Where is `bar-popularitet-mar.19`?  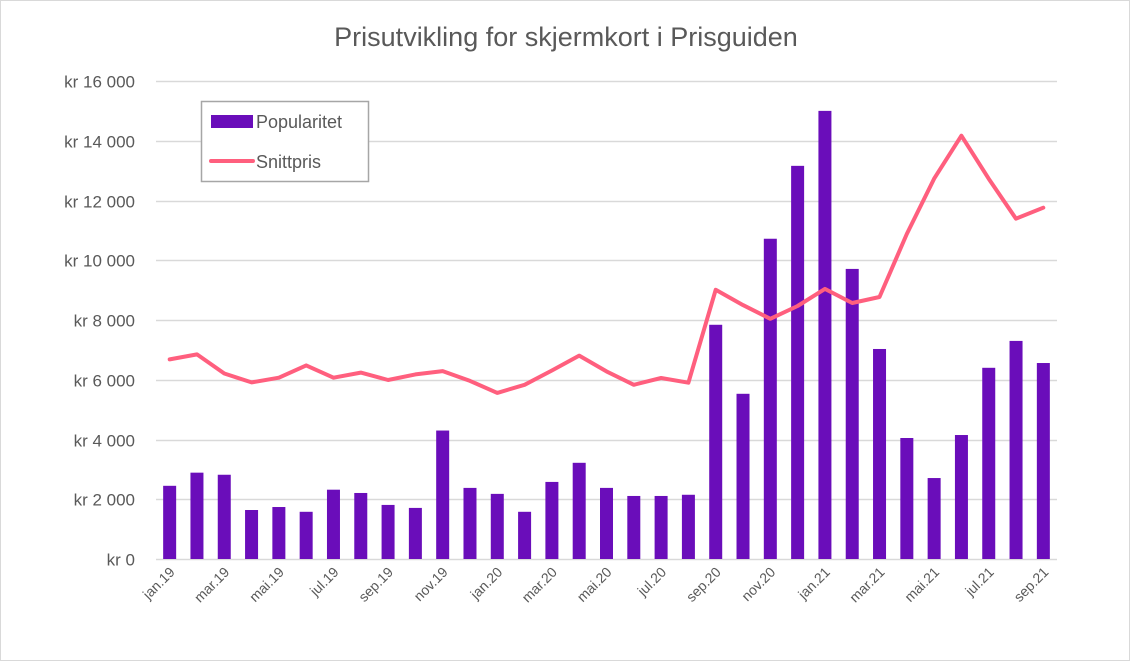 bar-popularitet-mar.19 is located at coordinates (224, 517).